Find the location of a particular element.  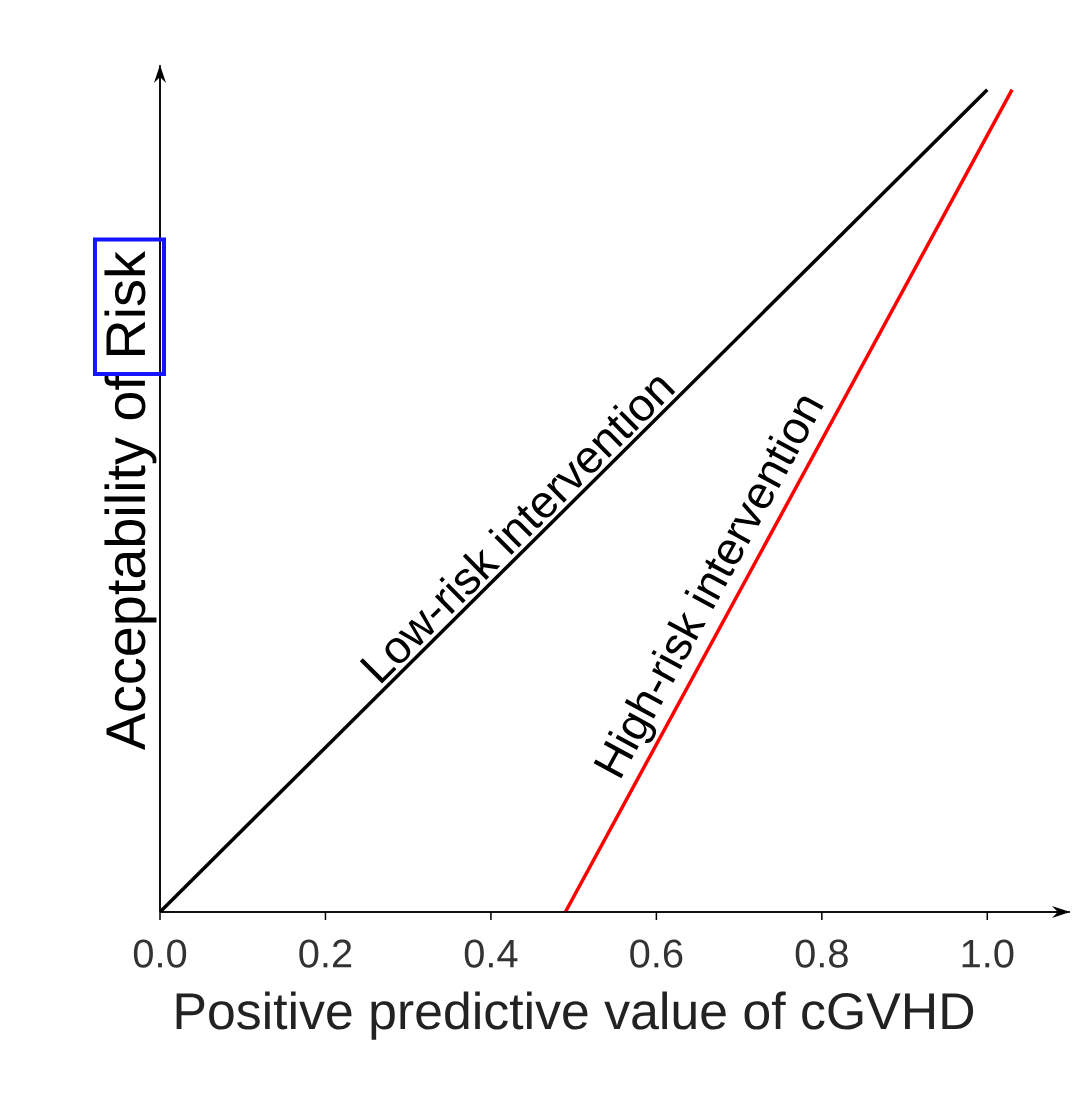

x-tick-label: 0.0 is located at coordinates (160, 953).